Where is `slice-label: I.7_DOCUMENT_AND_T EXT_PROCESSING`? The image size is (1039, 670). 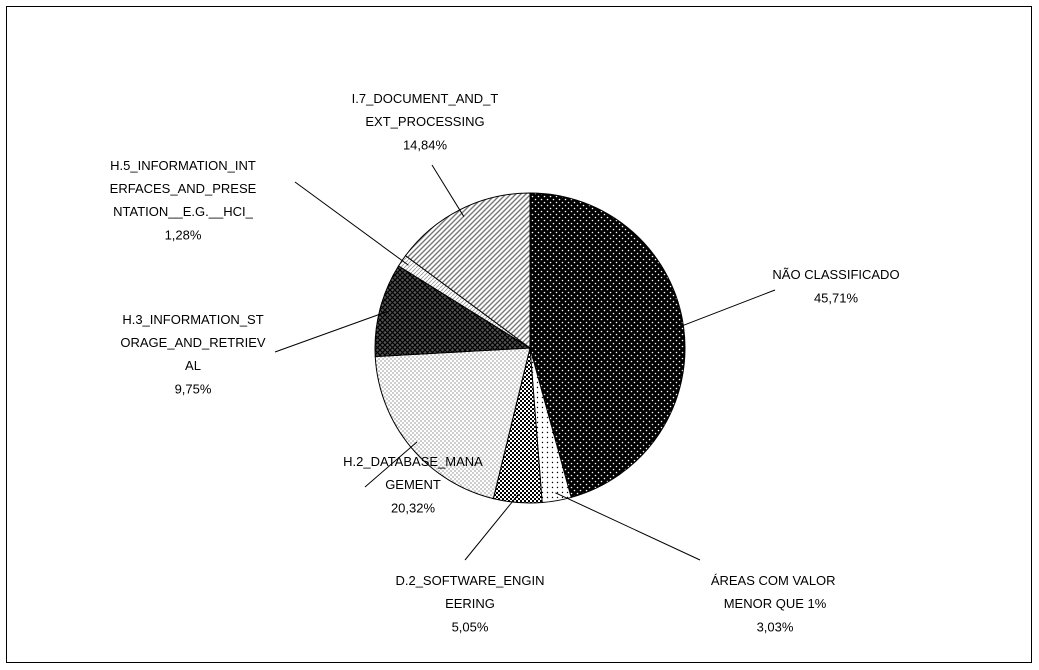 slice-label: I.7_DOCUMENT_AND_T EXT_PROCESSING is located at coordinates (425, 110).